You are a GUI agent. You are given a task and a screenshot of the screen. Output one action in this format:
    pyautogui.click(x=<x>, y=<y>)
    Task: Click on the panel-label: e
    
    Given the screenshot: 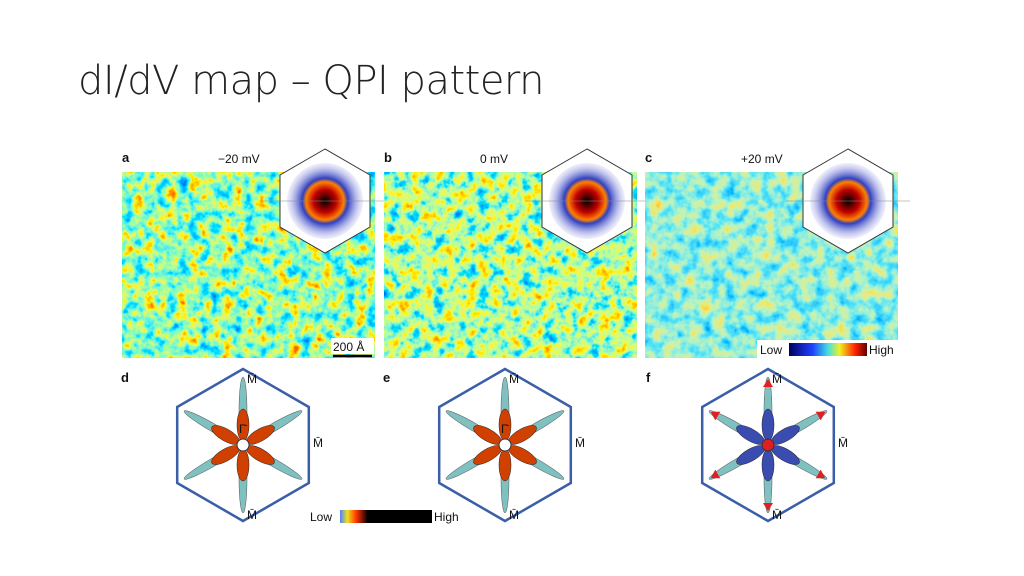 What is the action you would take?
    pyautogui.click(x=386, y=377)
    